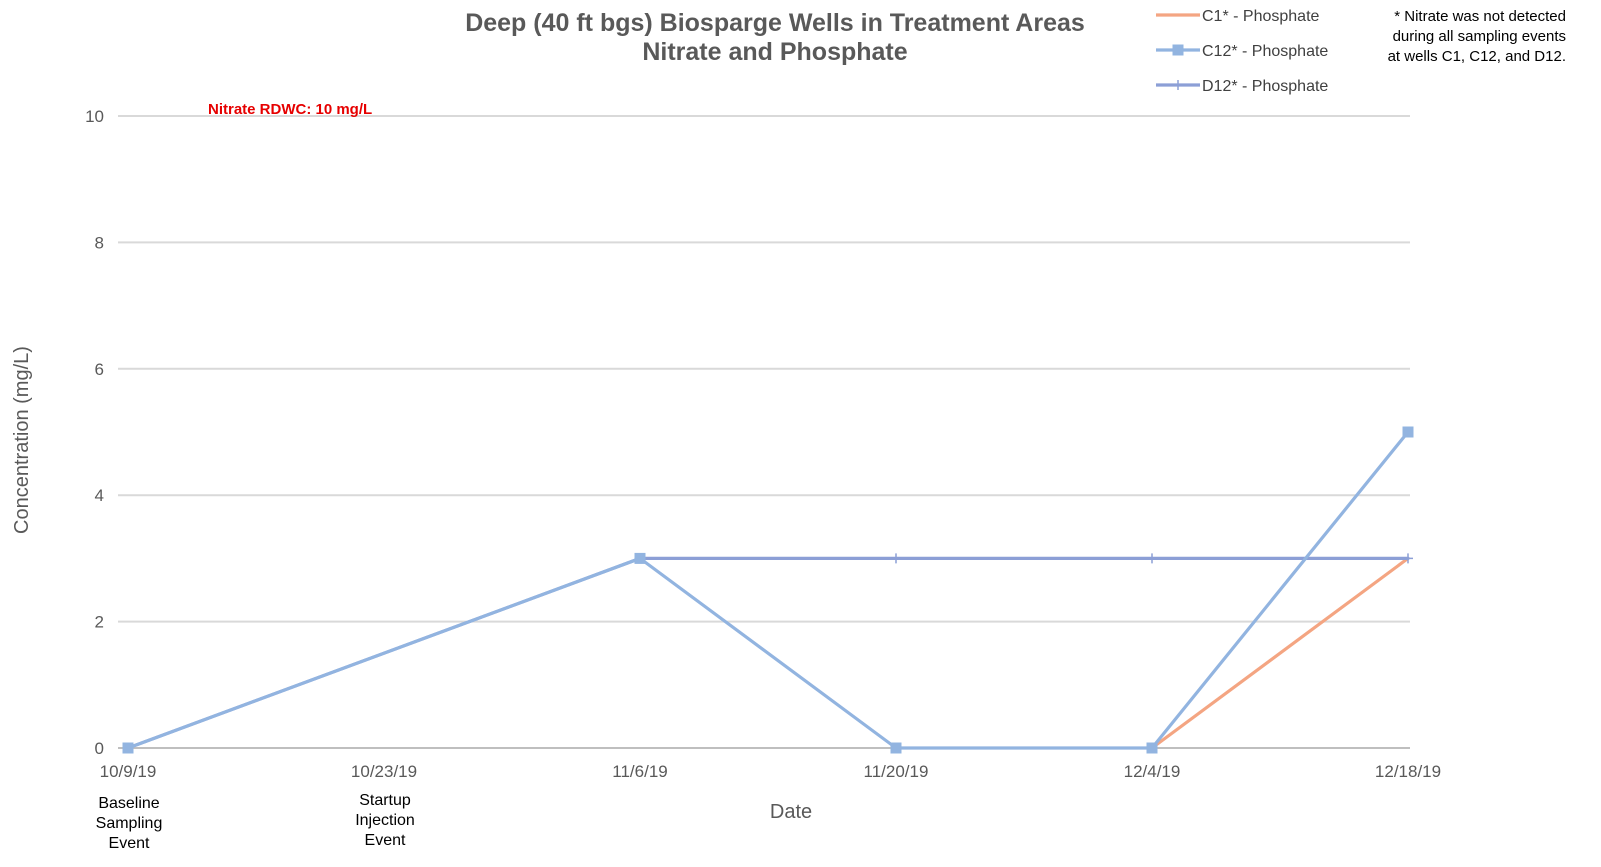  I want to click on series-c1, so click(1280, 653).